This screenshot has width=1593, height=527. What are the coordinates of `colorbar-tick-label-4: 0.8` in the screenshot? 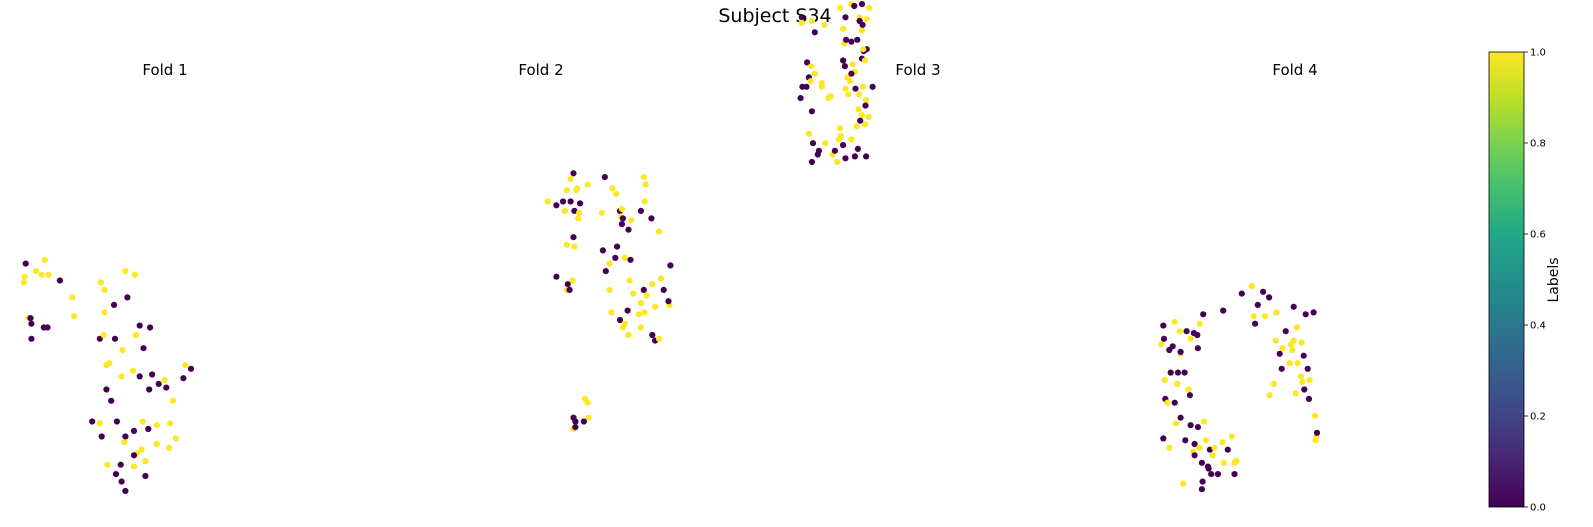 It's located at (1538, 144).